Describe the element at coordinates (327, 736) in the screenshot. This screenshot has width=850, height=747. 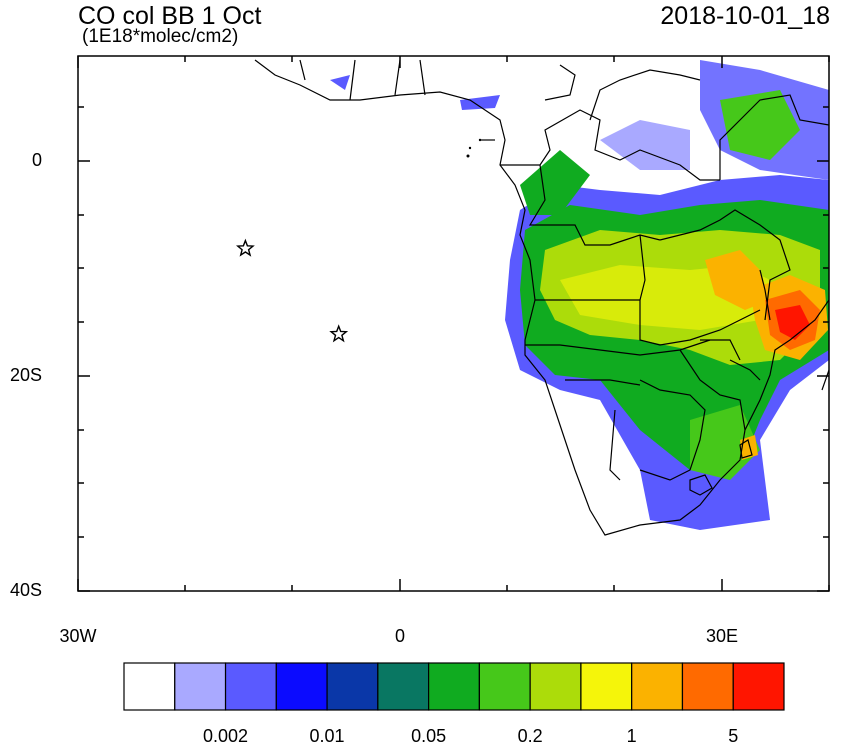
I see `colorbar-label: 0.01` at that location.